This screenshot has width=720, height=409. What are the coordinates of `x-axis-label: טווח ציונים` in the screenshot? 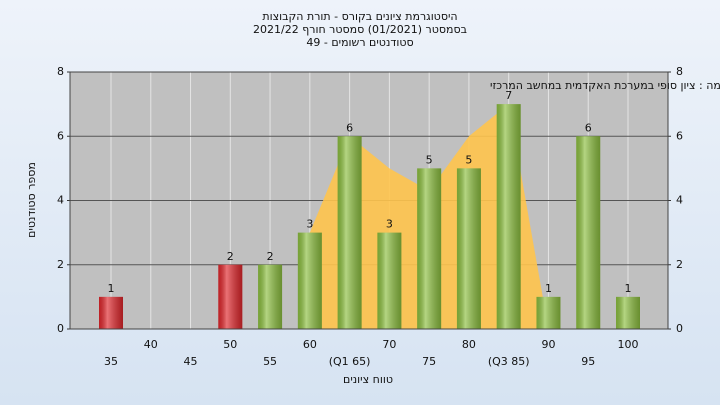 It's located at (368, 379).